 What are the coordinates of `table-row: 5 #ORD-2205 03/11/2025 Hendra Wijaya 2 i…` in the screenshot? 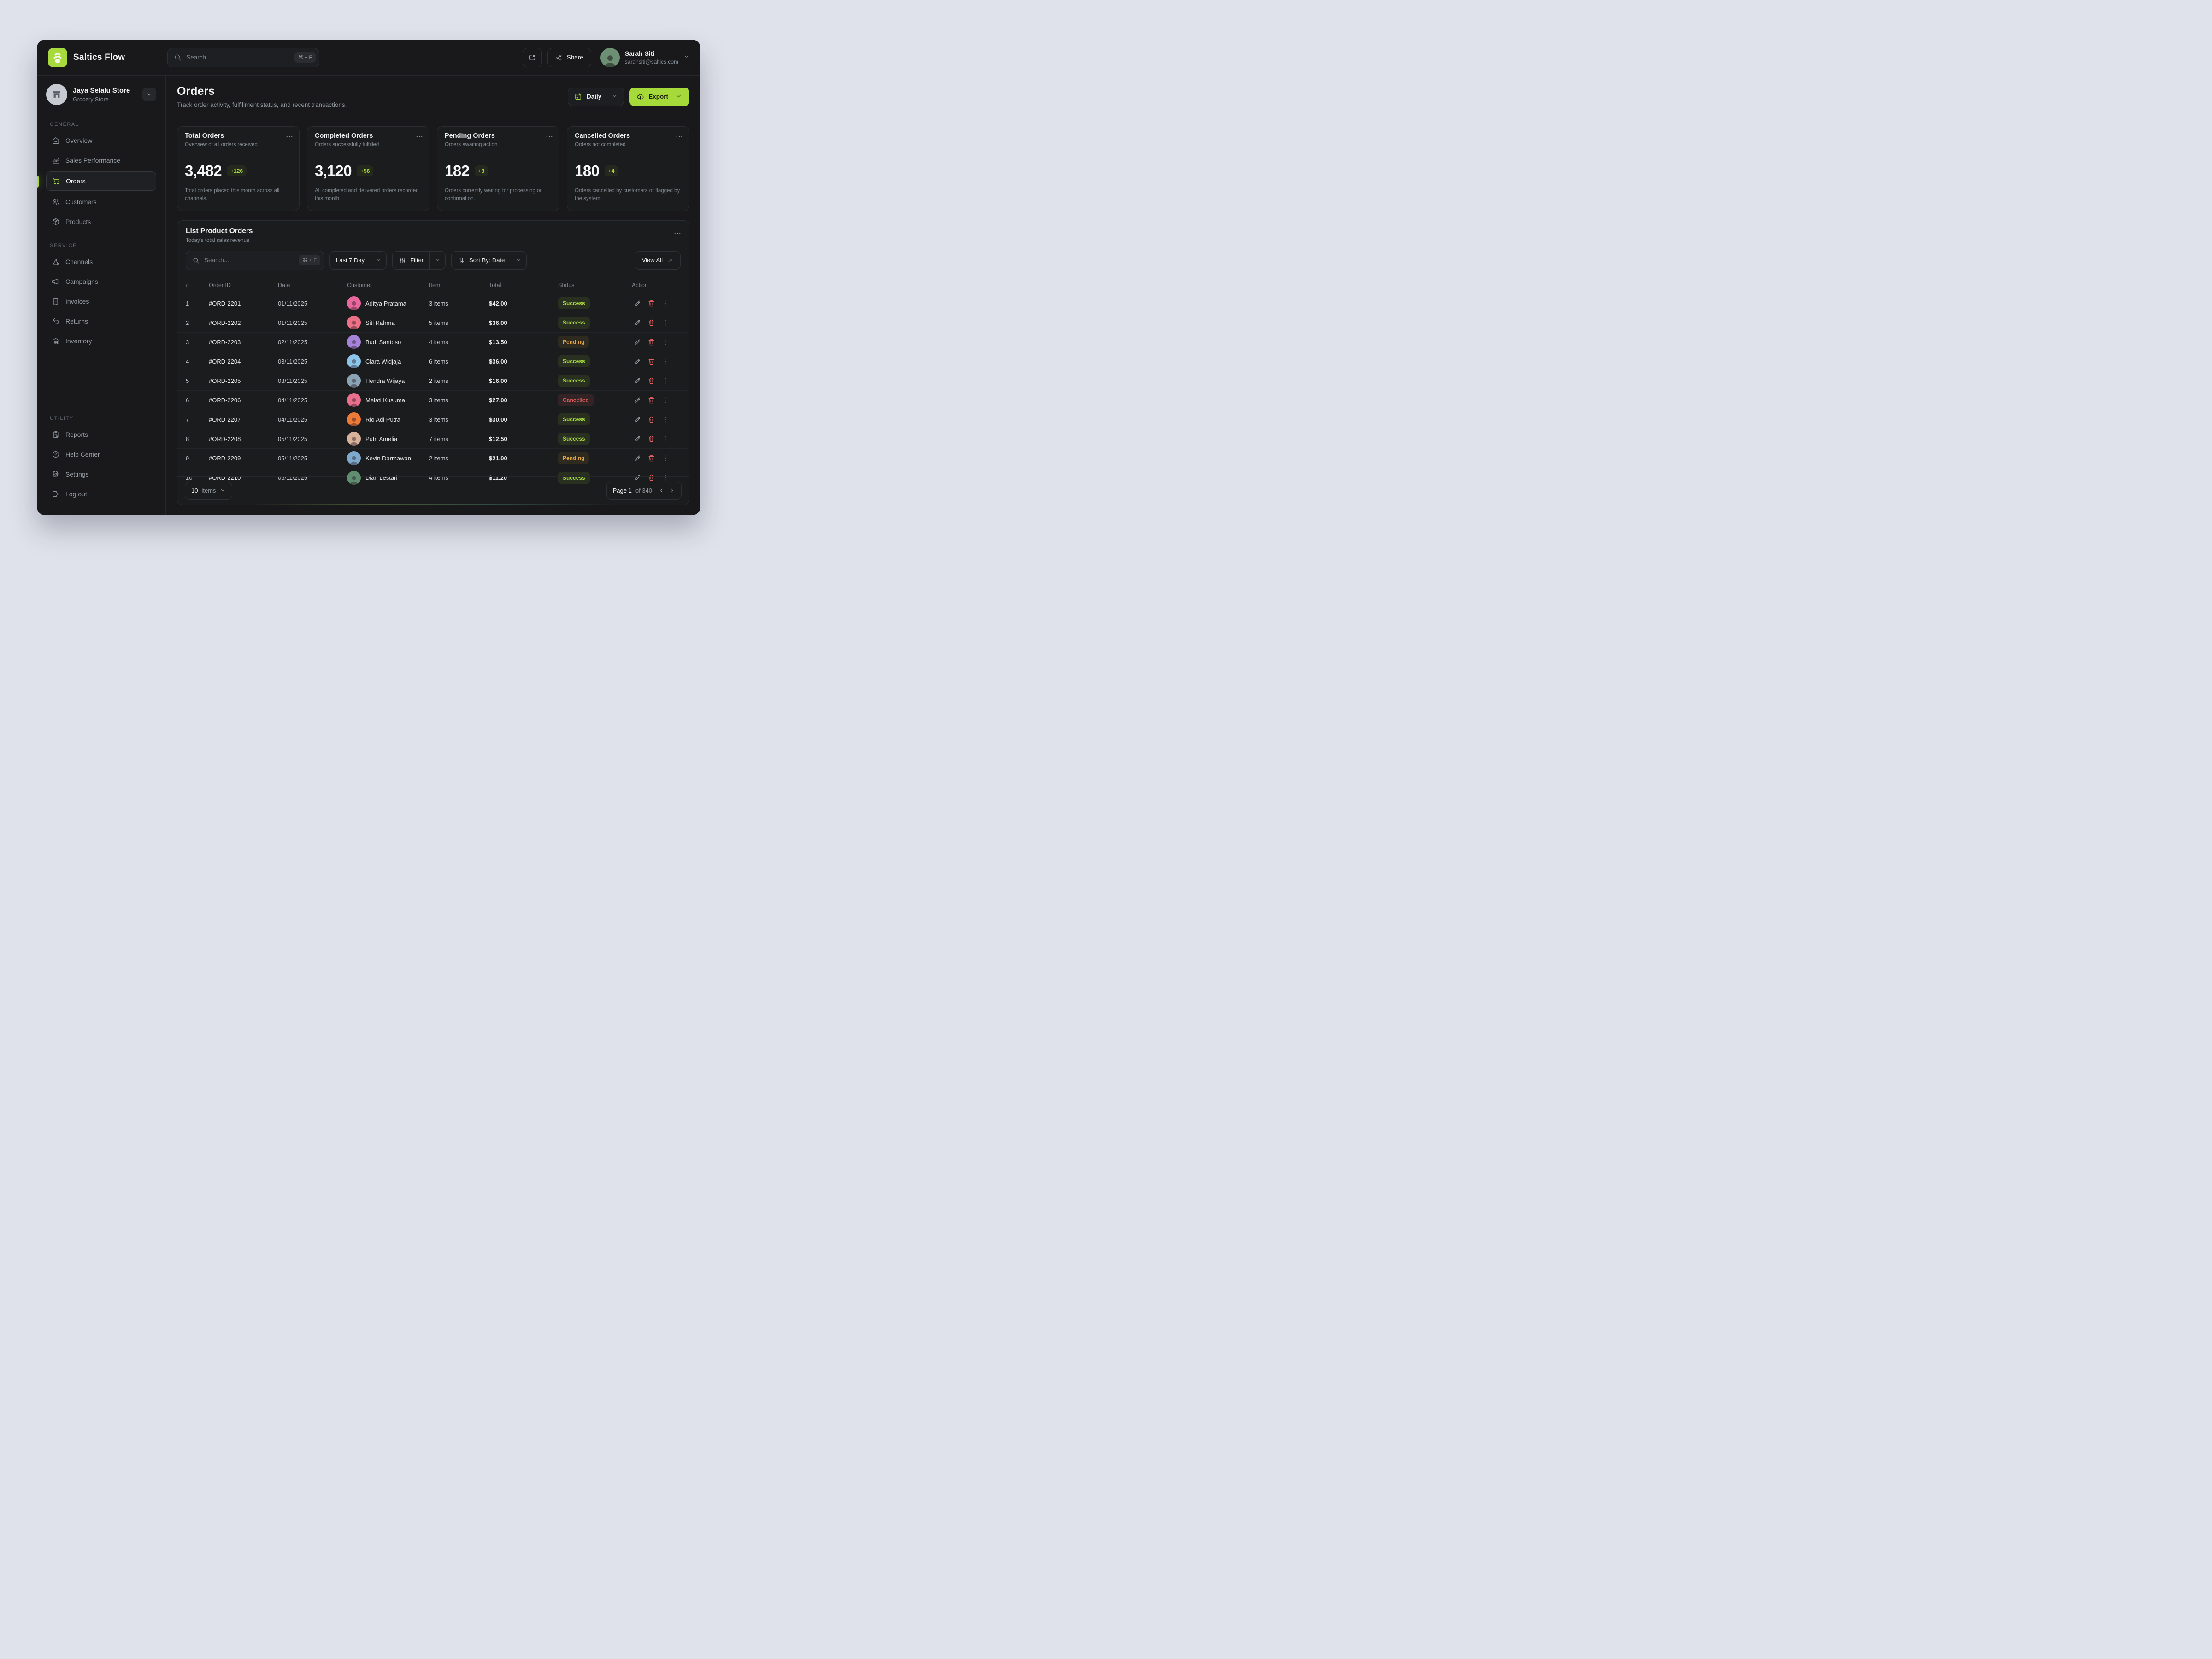 It's located at (433, 381).